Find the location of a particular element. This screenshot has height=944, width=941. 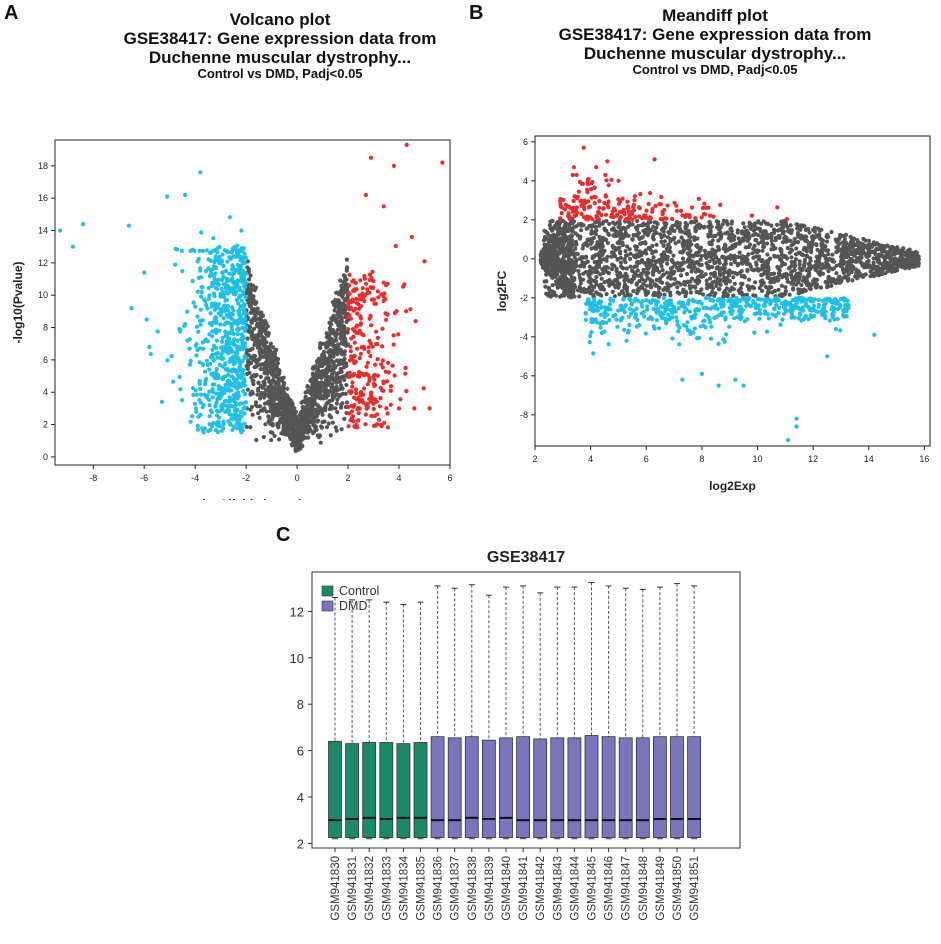

x-axis-label: log2(fold change) is located at coordinates (253, 498).